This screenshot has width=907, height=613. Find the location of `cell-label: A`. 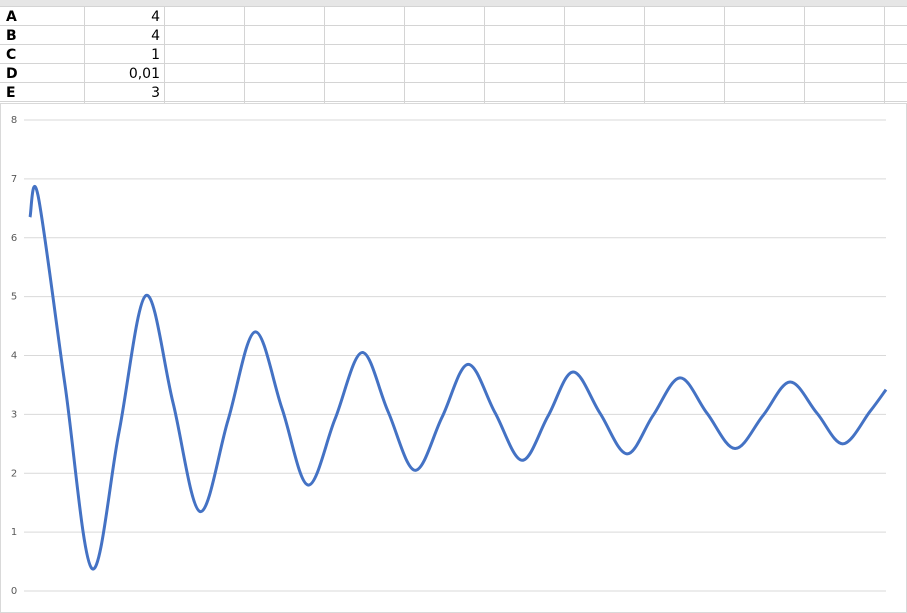

cell-label: A is located at coordinates (11, 17).